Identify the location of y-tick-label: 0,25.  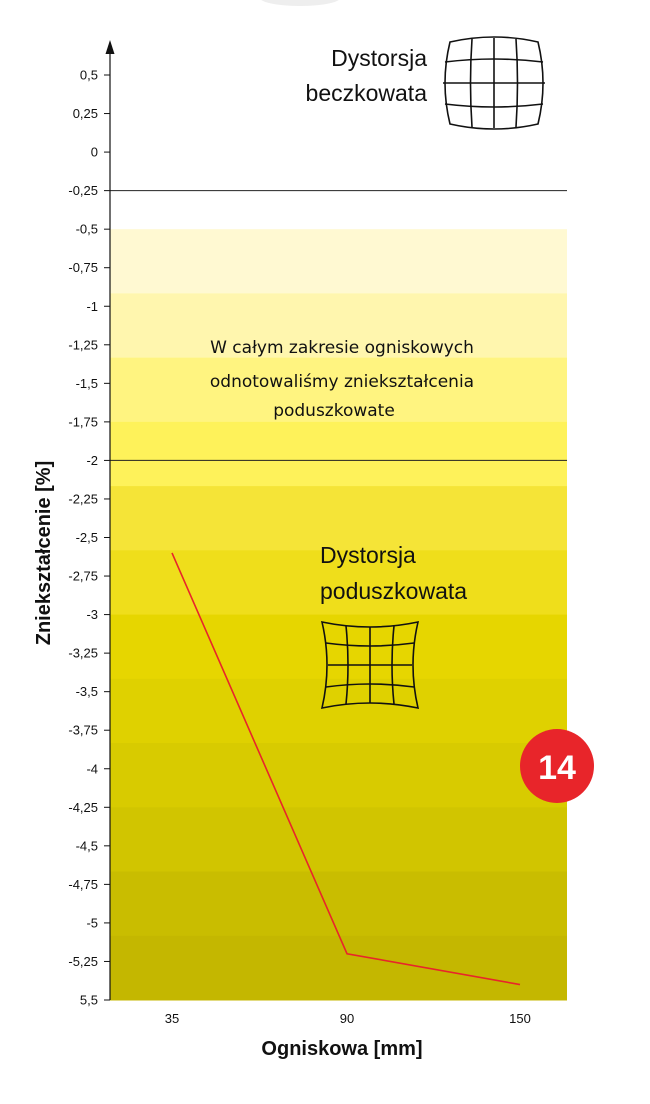
(85, 113).